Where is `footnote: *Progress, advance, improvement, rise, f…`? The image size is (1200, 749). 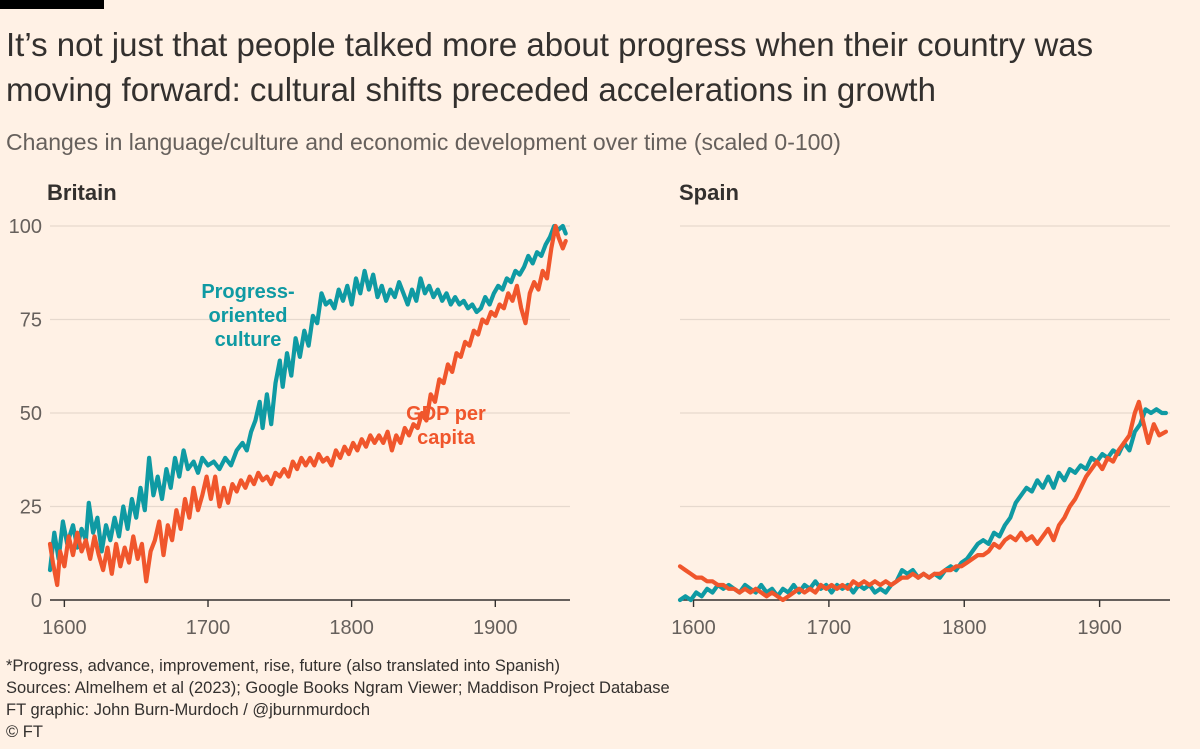 footnote: *Progress, advance, improvement, rise, f… is located at coordinates (283, 666).